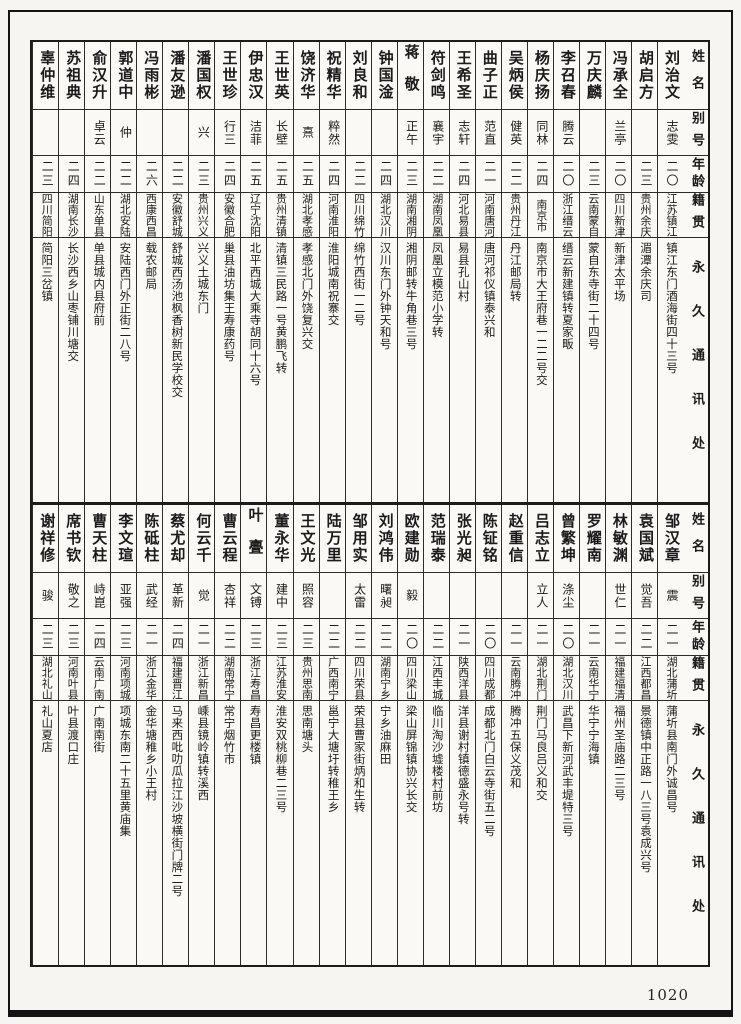 The width and height of the screenshot is (741, 1024). Describe the element at coordinates (305, 735) in the screenshot. I see `entry-column: 王文光 照容 二三 贵州思南 思南塘头` at that location.